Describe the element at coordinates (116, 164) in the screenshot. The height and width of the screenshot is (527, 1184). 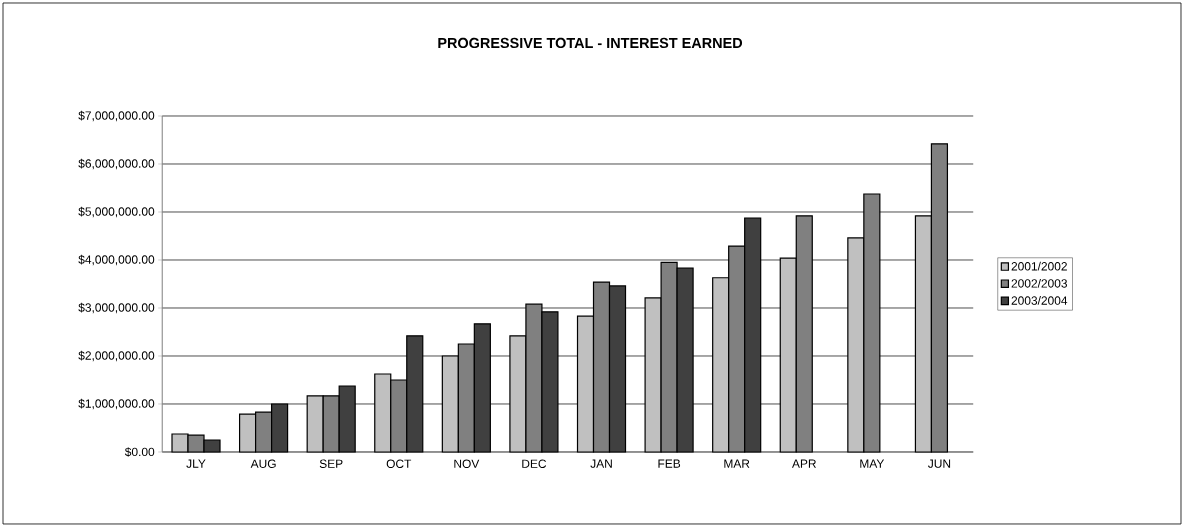
I see `y-tick-label: $6,000,000.00` at that location.